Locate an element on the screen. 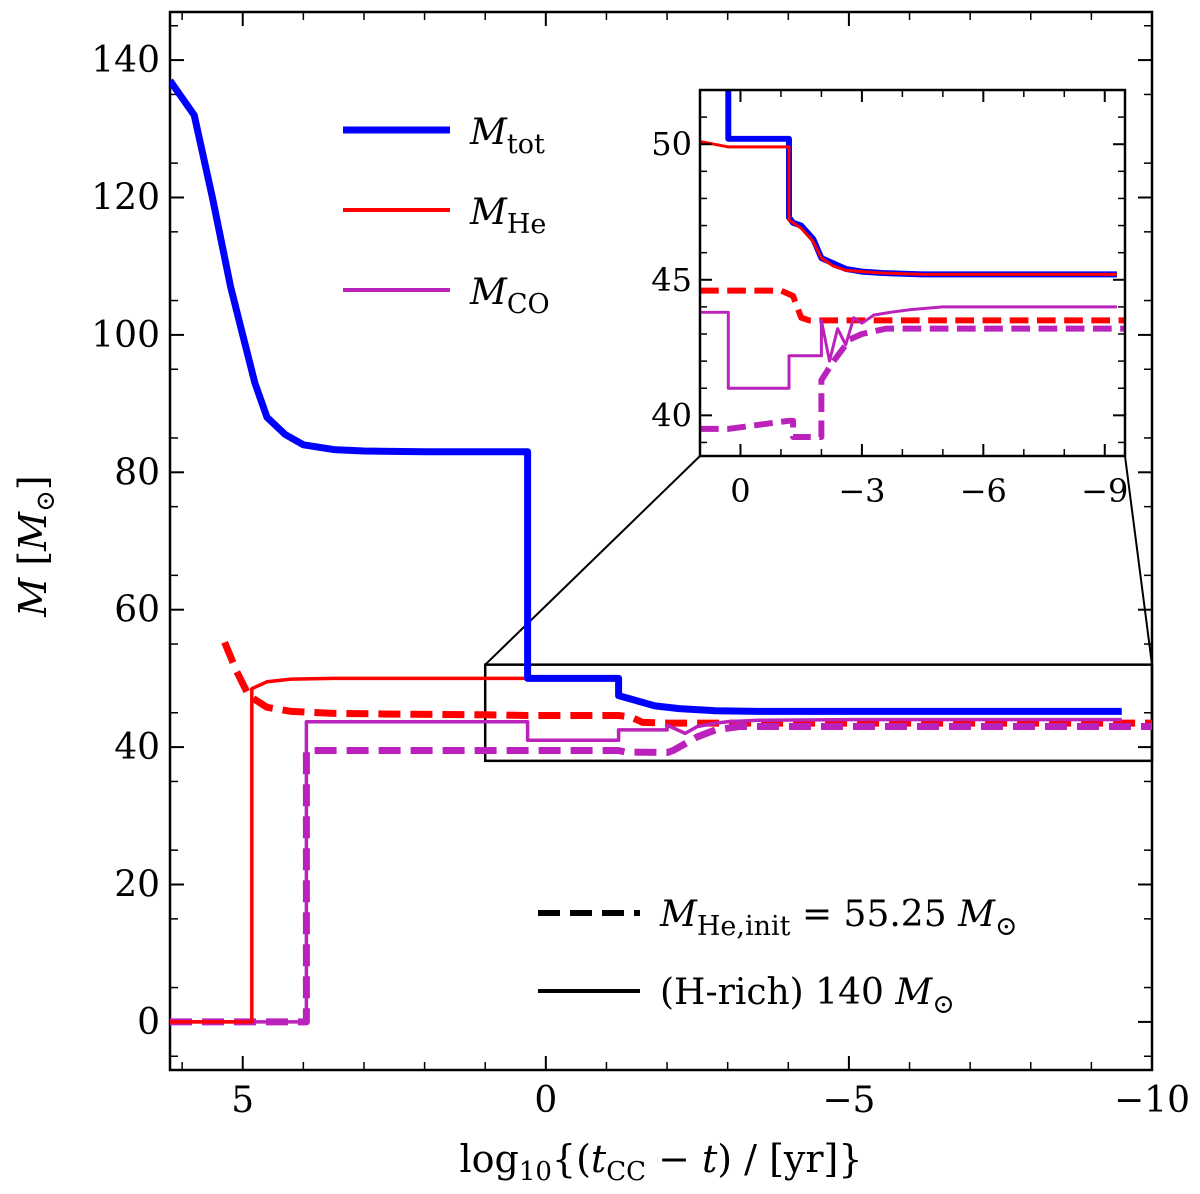  series-m-co is located at coordinates (908, 347).